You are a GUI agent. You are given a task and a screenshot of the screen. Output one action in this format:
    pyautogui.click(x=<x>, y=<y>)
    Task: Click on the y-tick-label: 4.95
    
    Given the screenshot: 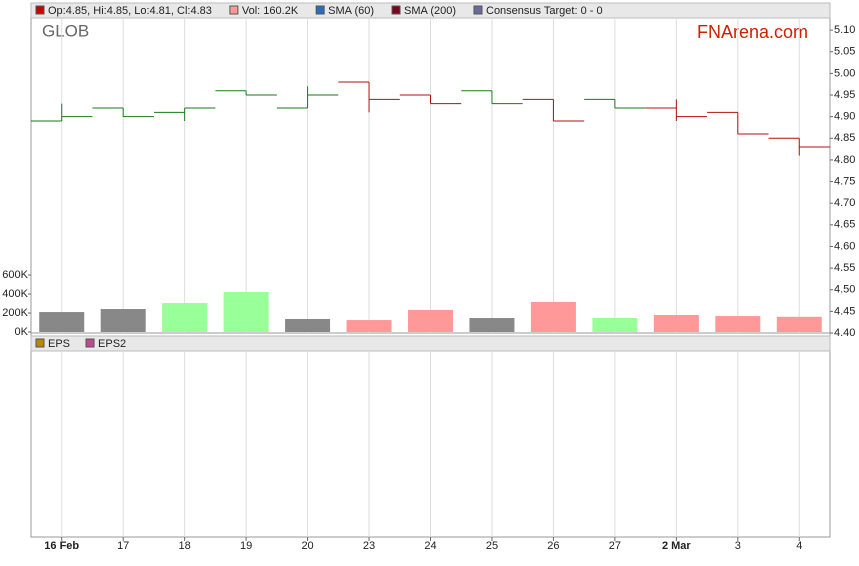 What is the action you would take?
    pyautogui.click(x=844, y=95)
    